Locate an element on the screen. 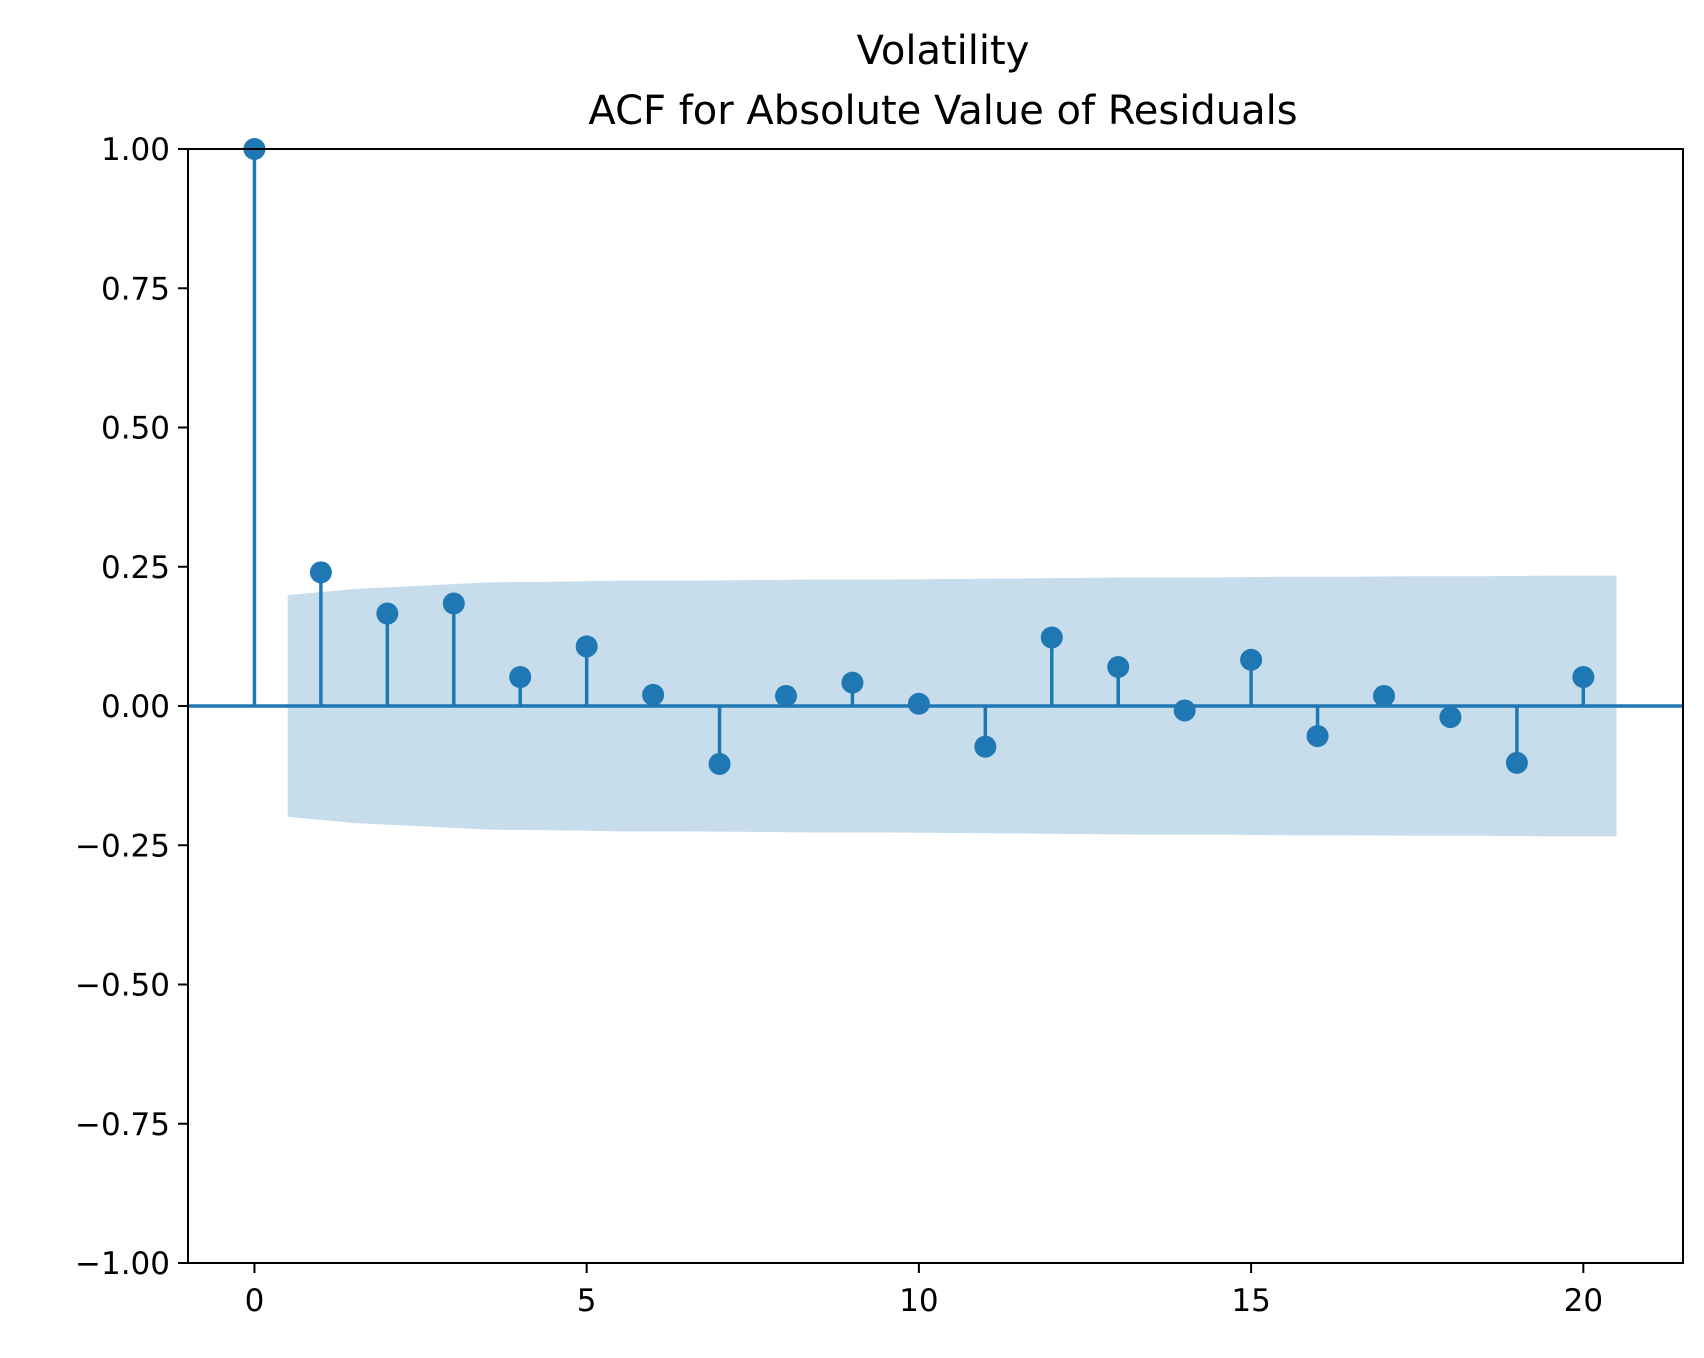  y-tick-label: 0.50 is located at coordinates (135, 429).